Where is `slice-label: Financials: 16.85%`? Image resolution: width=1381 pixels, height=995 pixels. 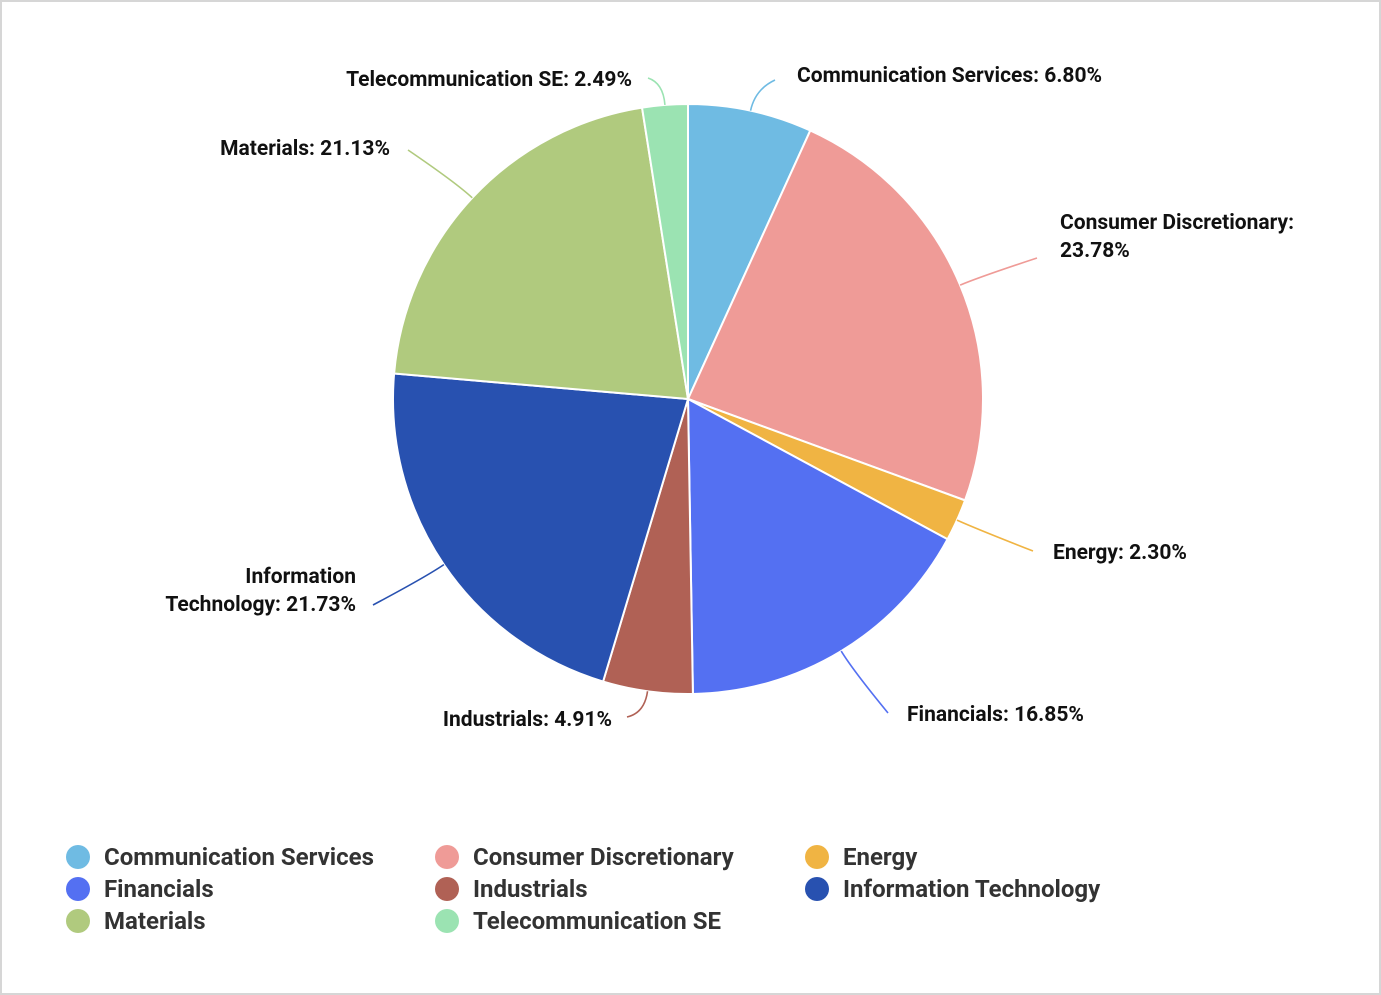 slice-label: Financials: 16.85% is located at coordinates (995, 715).